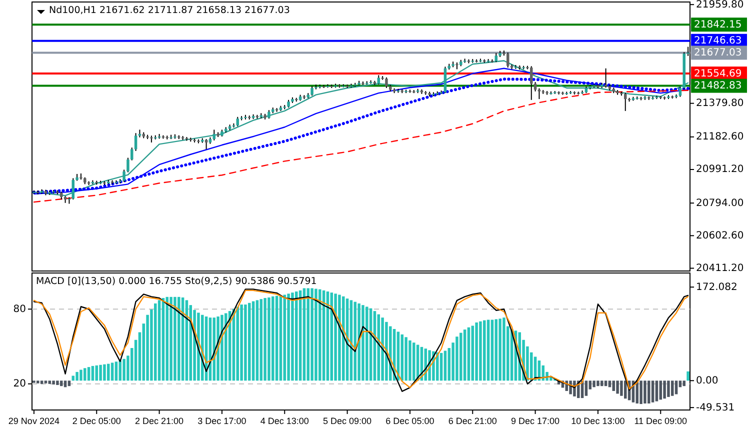 The width and height of the screenshot is (750, 430). I want to click on chart-title: Nd100,H1 21671.62 21711.87 21658.13 21677.03, so click(169, 10).